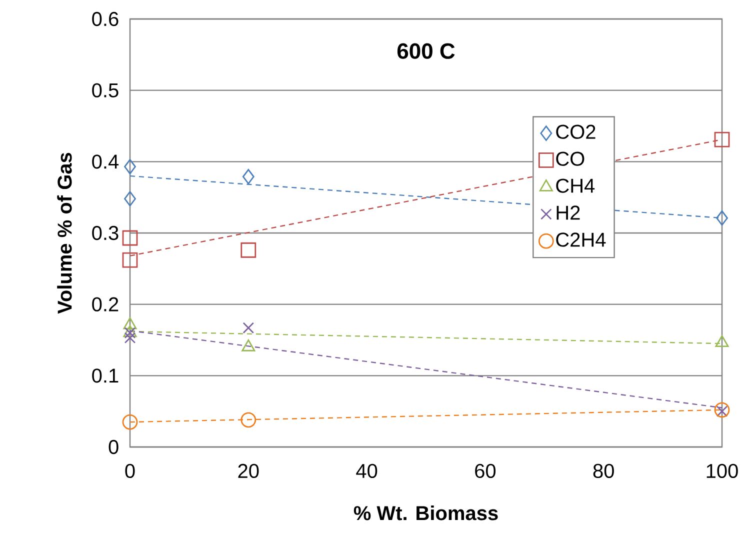  Describe the element at coordinates (426, 51) in the screenshot. I see `text: 600 C` at that location.